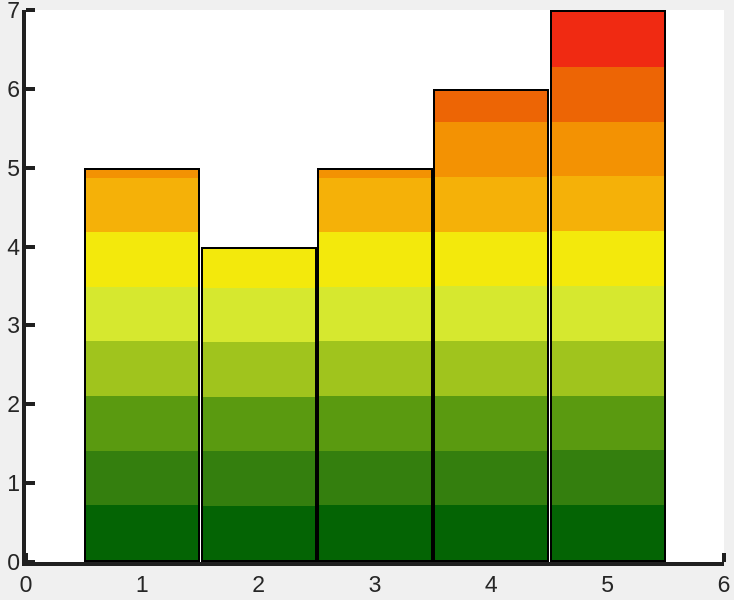  What do you see at coordinates (13, 404) in the screenshot?
I see `y-tick-label-2: 2` at bounding box center [13, 404].